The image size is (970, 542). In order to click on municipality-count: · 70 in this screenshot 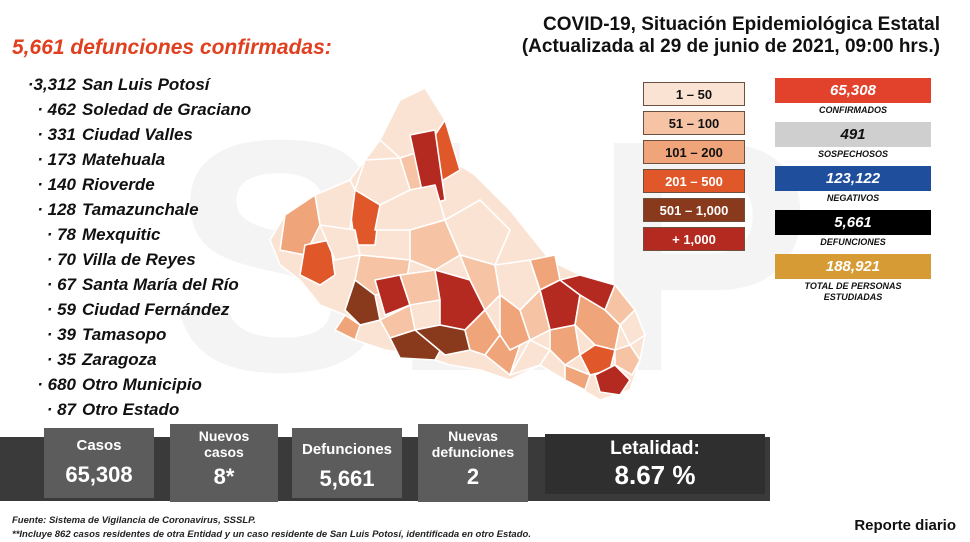, I will do `click(61, 259)`.